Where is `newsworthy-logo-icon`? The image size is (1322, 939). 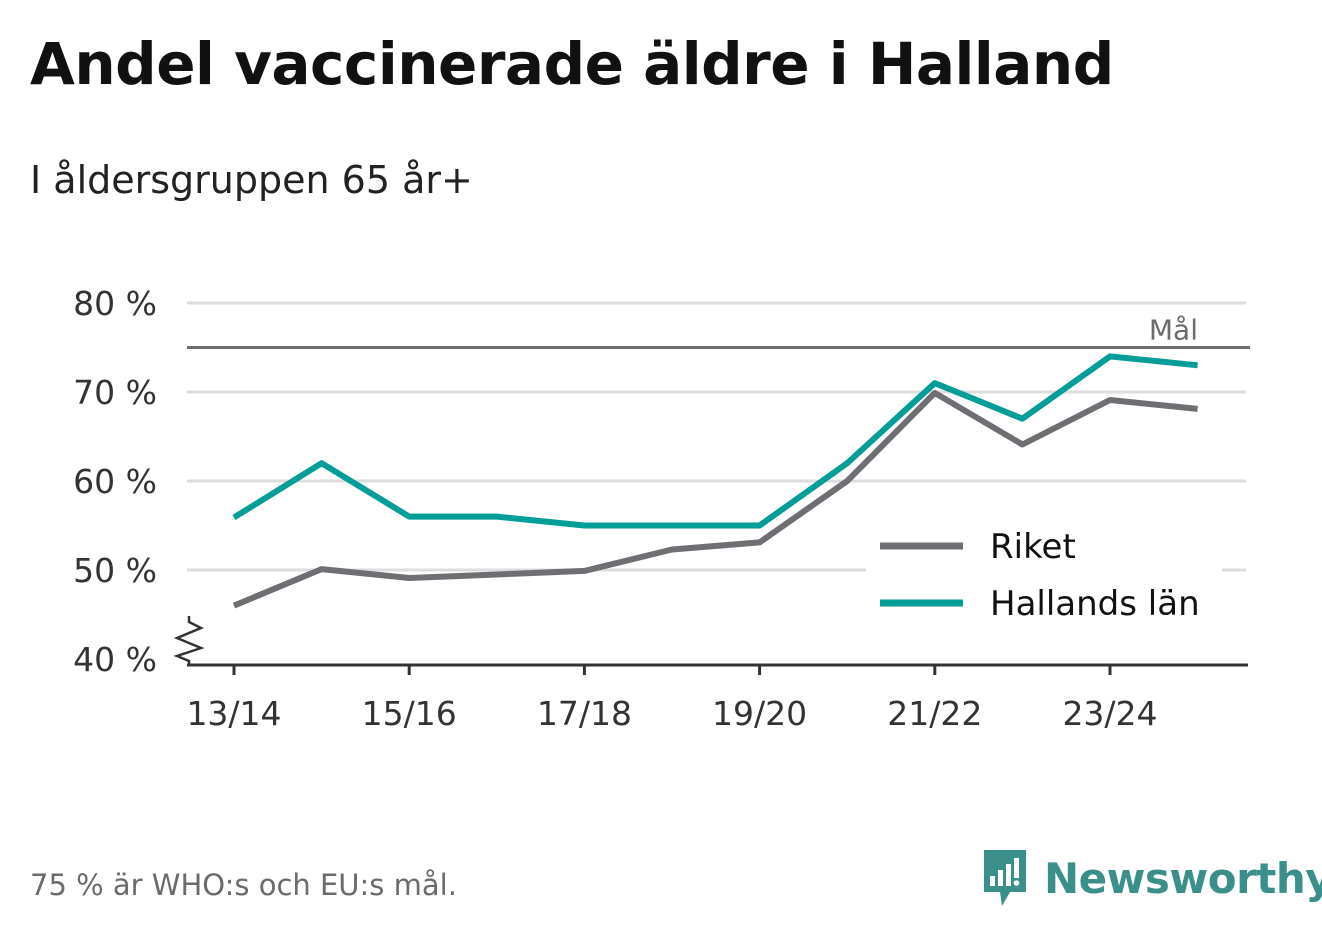 newsworthy-logo-icon is located at coordinates (1005, 878).